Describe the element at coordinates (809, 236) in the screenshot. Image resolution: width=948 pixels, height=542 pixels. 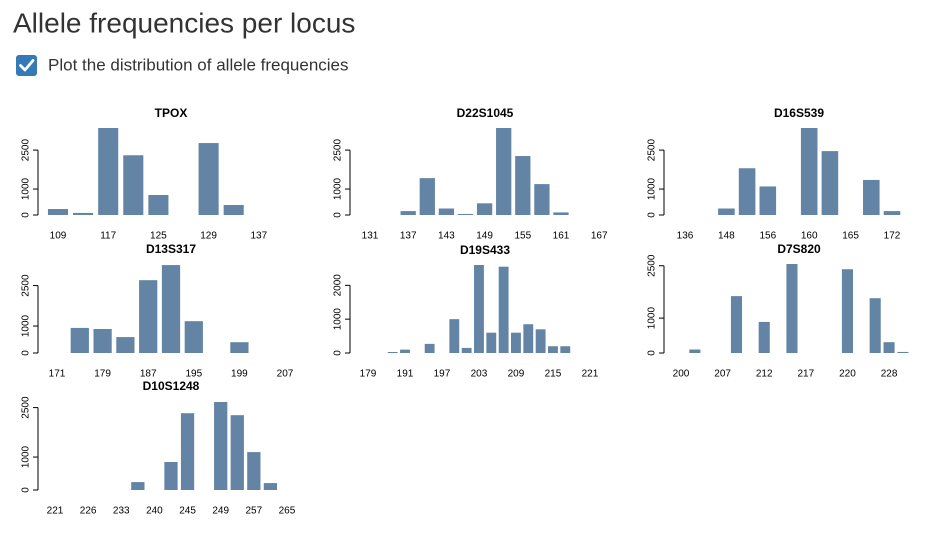
I see `x-tick-label: 160` at that location.